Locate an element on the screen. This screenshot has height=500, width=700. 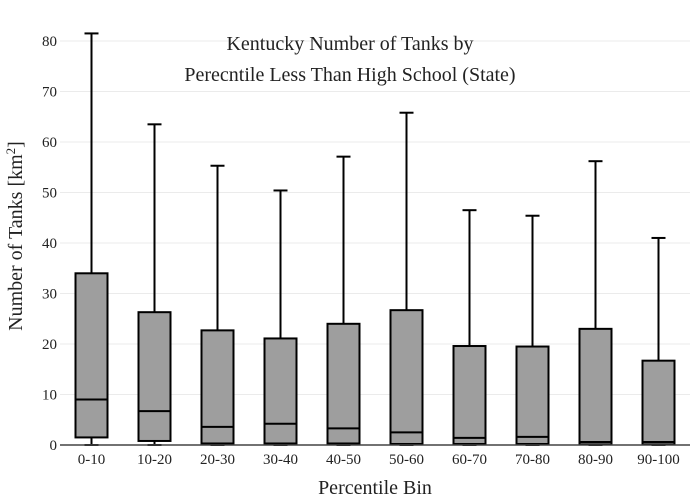
y-tick-label-60: 60 is located at coordinates (49, 143).